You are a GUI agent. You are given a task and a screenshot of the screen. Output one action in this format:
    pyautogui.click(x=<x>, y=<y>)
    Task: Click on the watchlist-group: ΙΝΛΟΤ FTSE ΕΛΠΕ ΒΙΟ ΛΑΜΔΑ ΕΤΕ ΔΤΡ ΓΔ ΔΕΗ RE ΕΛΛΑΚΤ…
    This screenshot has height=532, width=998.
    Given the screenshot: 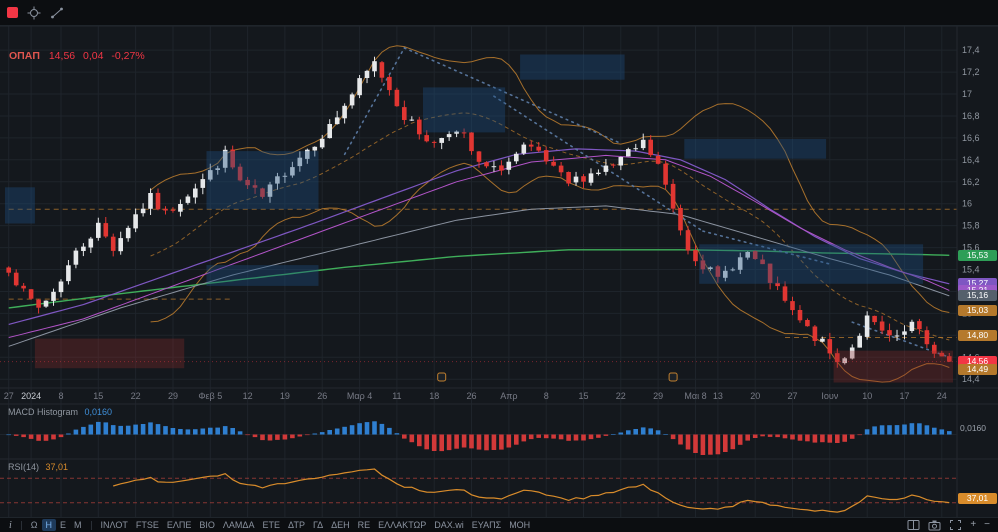 What is the action you would take?
    pyautogui.click(x=316, y=525)
    